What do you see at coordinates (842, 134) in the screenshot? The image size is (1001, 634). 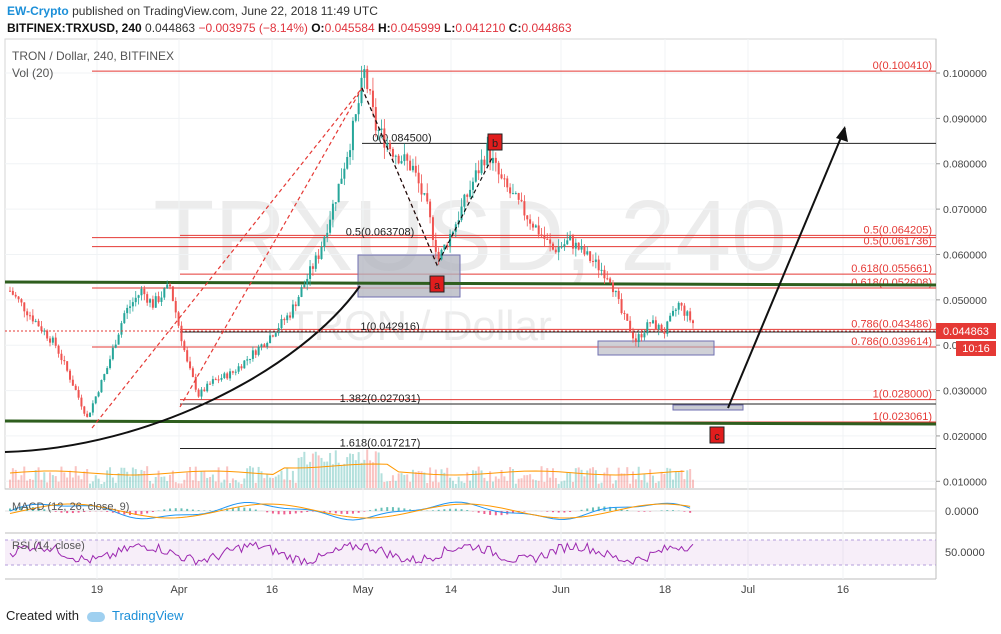 I see `arrow-head` at bounding box center [842, 134].